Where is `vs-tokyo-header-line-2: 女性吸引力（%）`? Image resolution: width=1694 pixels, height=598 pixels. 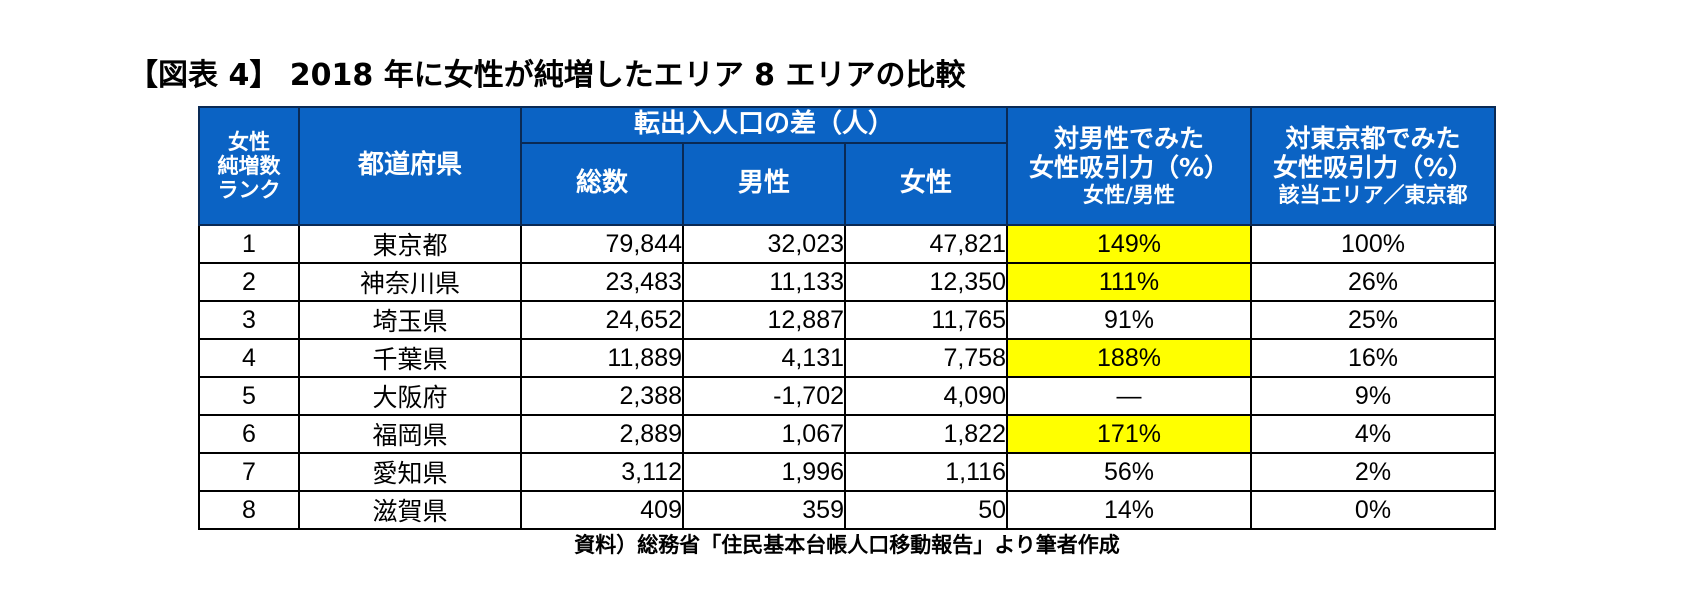 vs-tokyo-header-line-2: 女性吸引力（%） is located at coordinates (1373, 167).